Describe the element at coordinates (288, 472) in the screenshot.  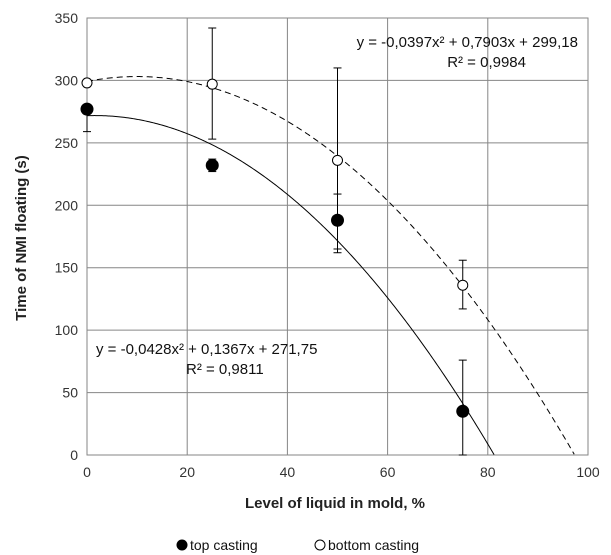
I see `x-tick-label: 40` at that location.